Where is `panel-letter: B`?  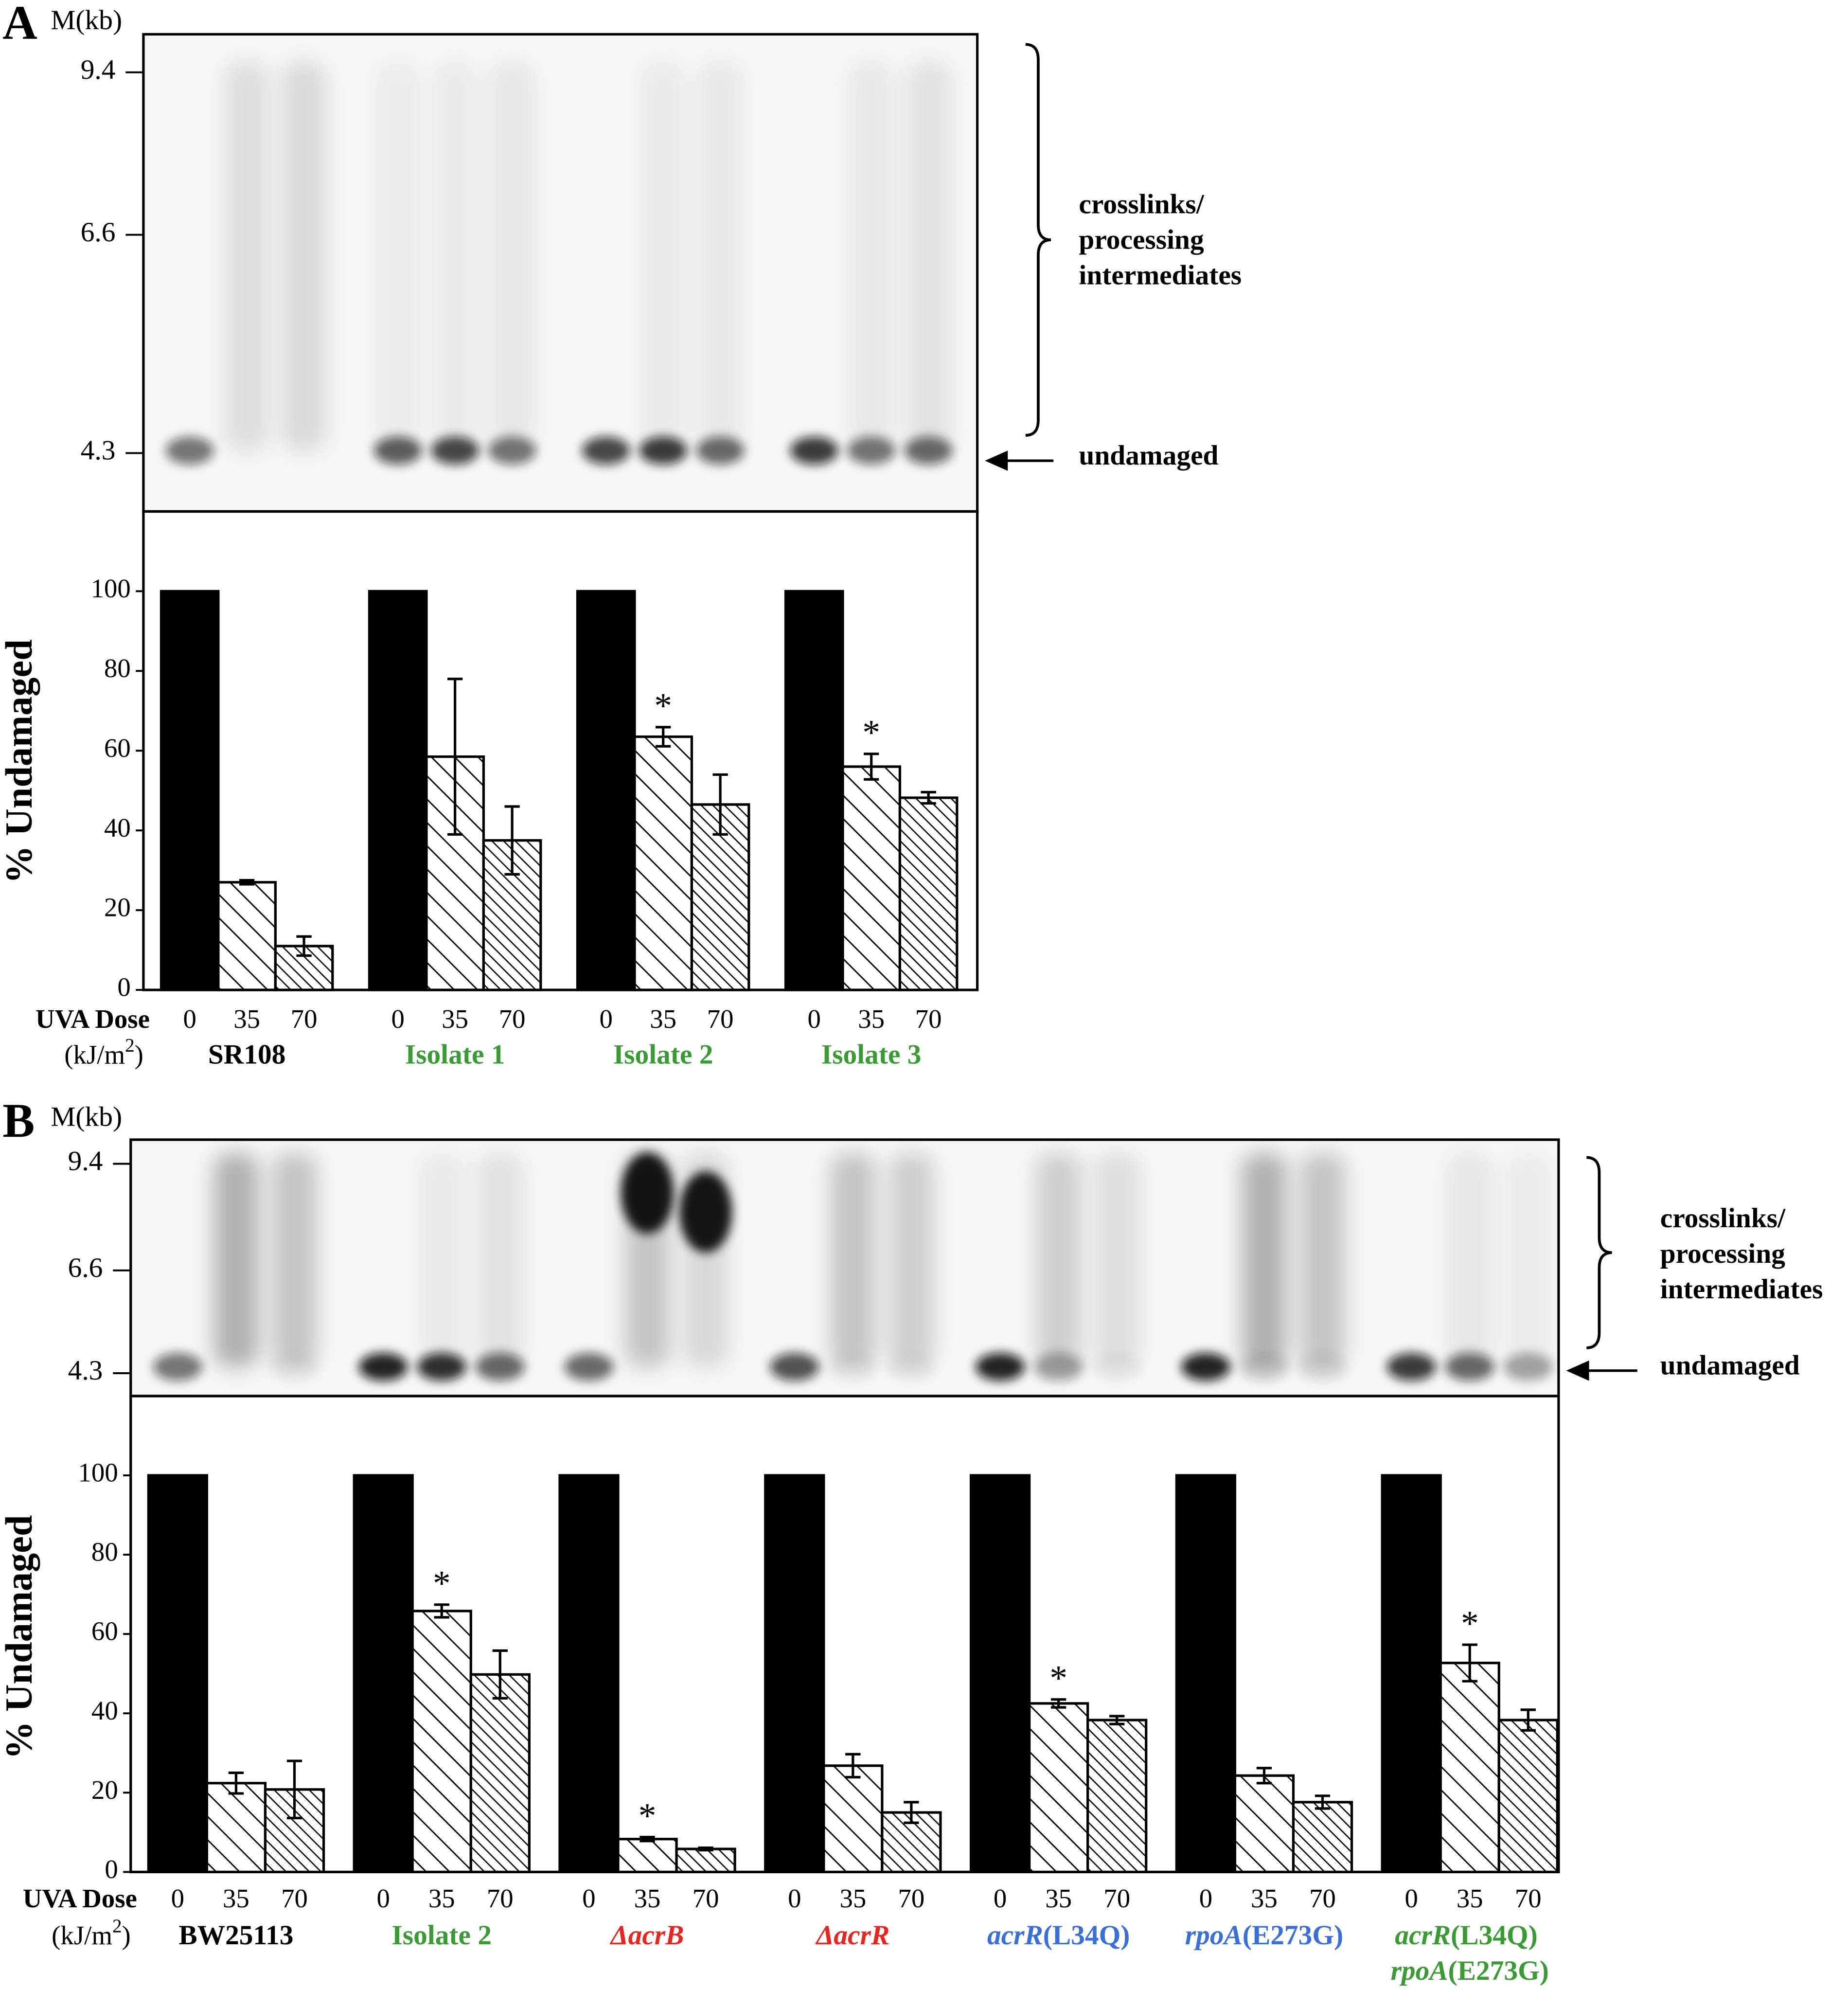
panel-letter: B is located at coordinates (18, 1120).